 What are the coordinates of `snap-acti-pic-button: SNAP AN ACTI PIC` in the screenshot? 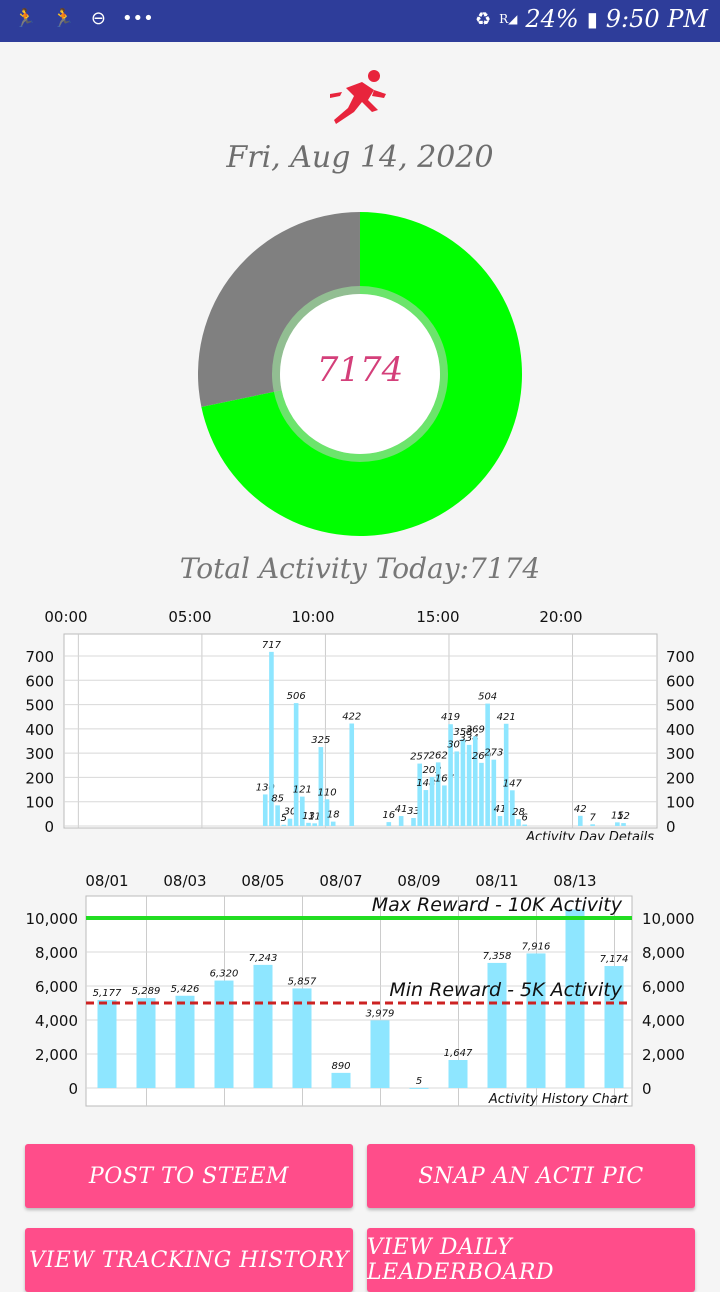 It's located at (531, 1176).